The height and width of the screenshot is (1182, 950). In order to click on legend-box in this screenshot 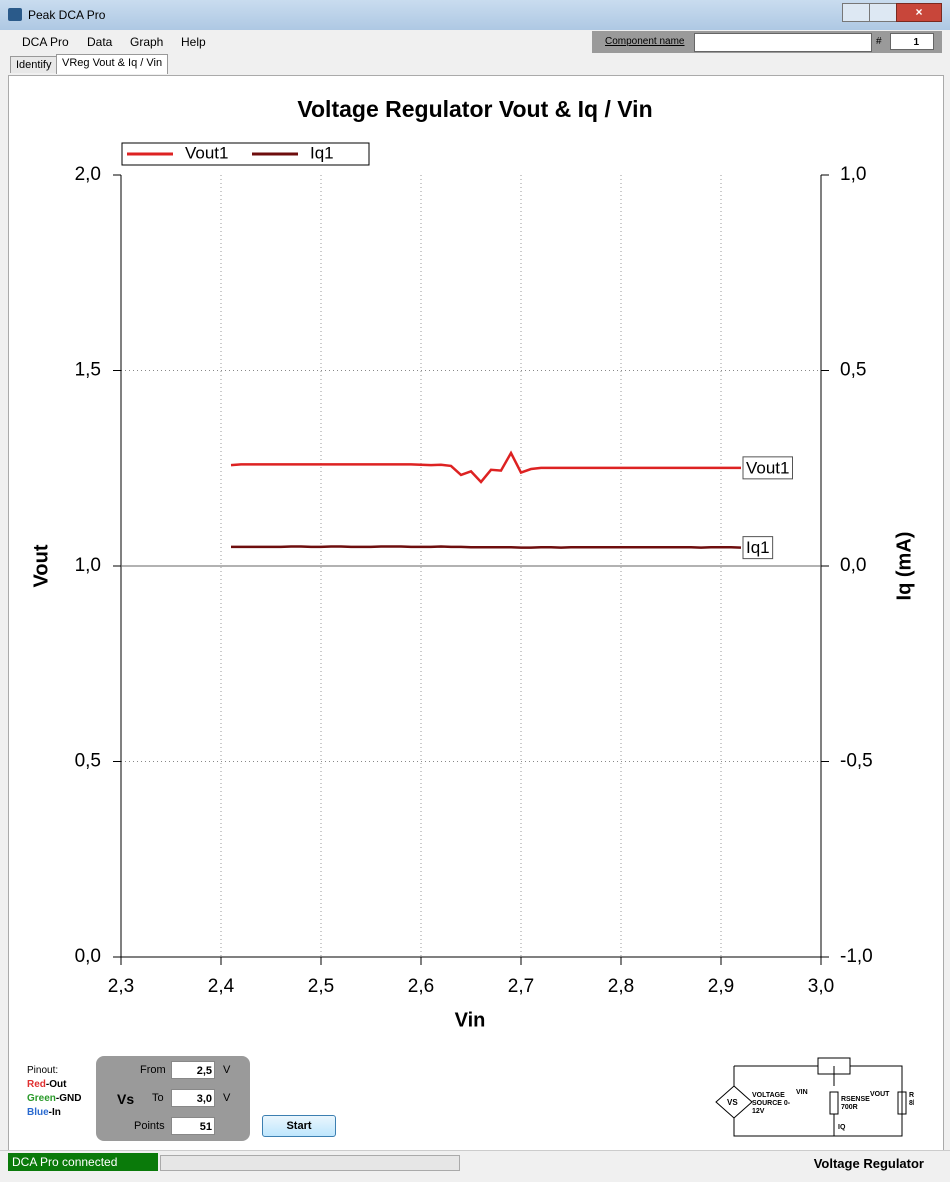, I will do `click(245, 154)`.